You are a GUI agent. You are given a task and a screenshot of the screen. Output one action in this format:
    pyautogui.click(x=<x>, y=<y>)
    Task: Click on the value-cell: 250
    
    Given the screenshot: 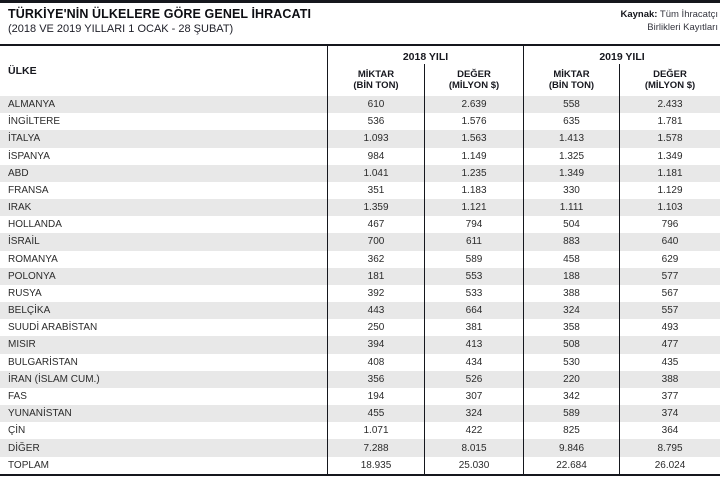 What is the action you would take?
    pyautogui.click(x=375, y=328)
    